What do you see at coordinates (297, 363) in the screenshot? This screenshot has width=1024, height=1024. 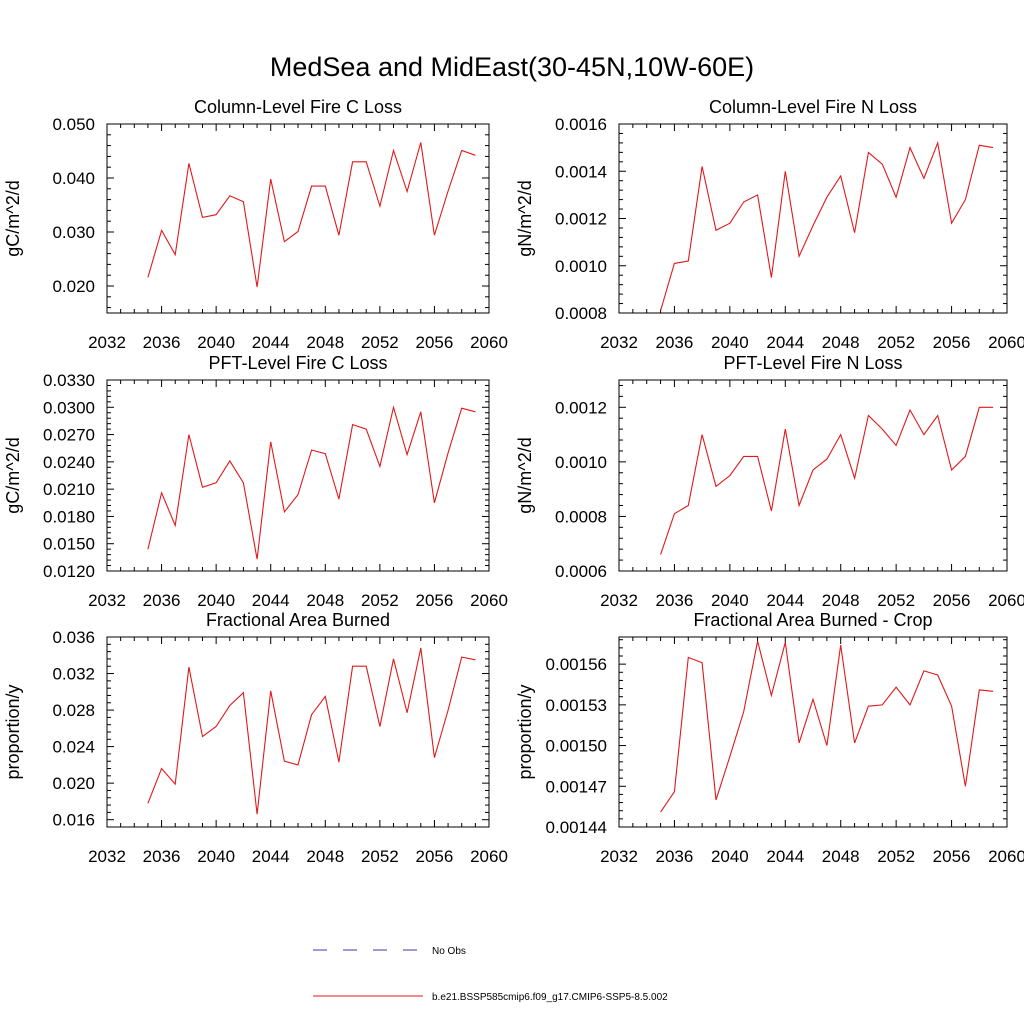 I see `panel-title: PFT-Level Fire C Loss` at bounding box center [297, 363].